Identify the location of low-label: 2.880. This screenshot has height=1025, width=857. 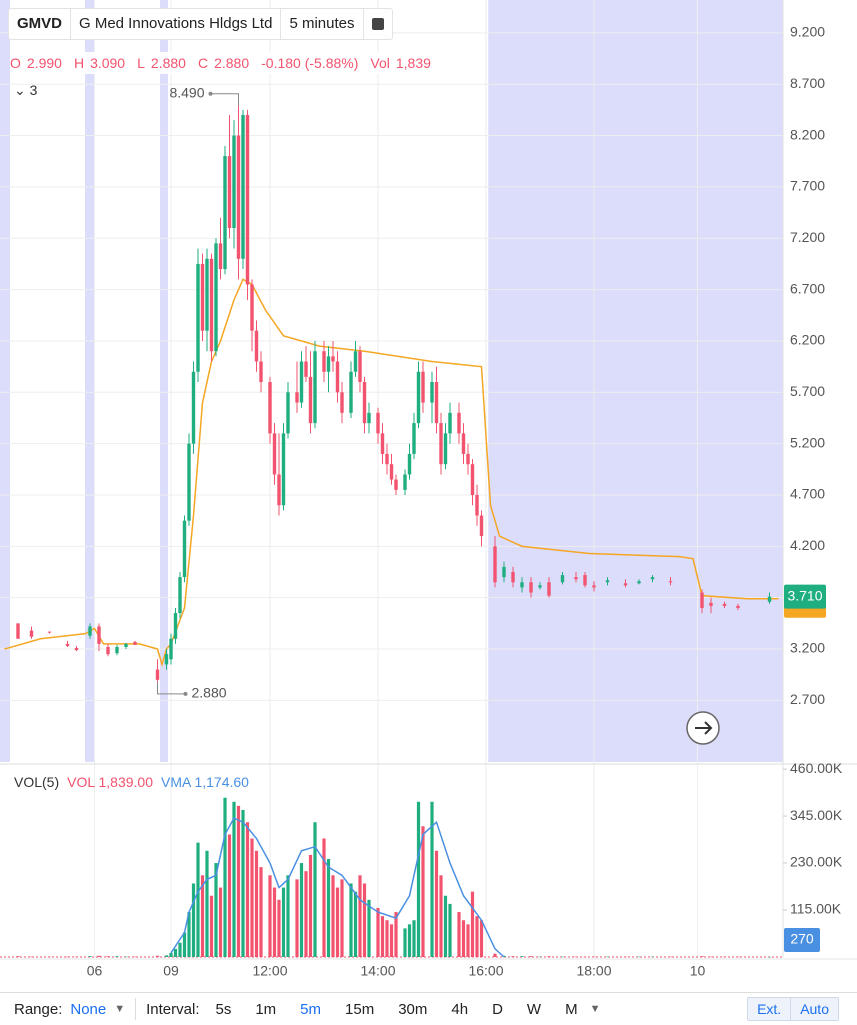
(209, 693).